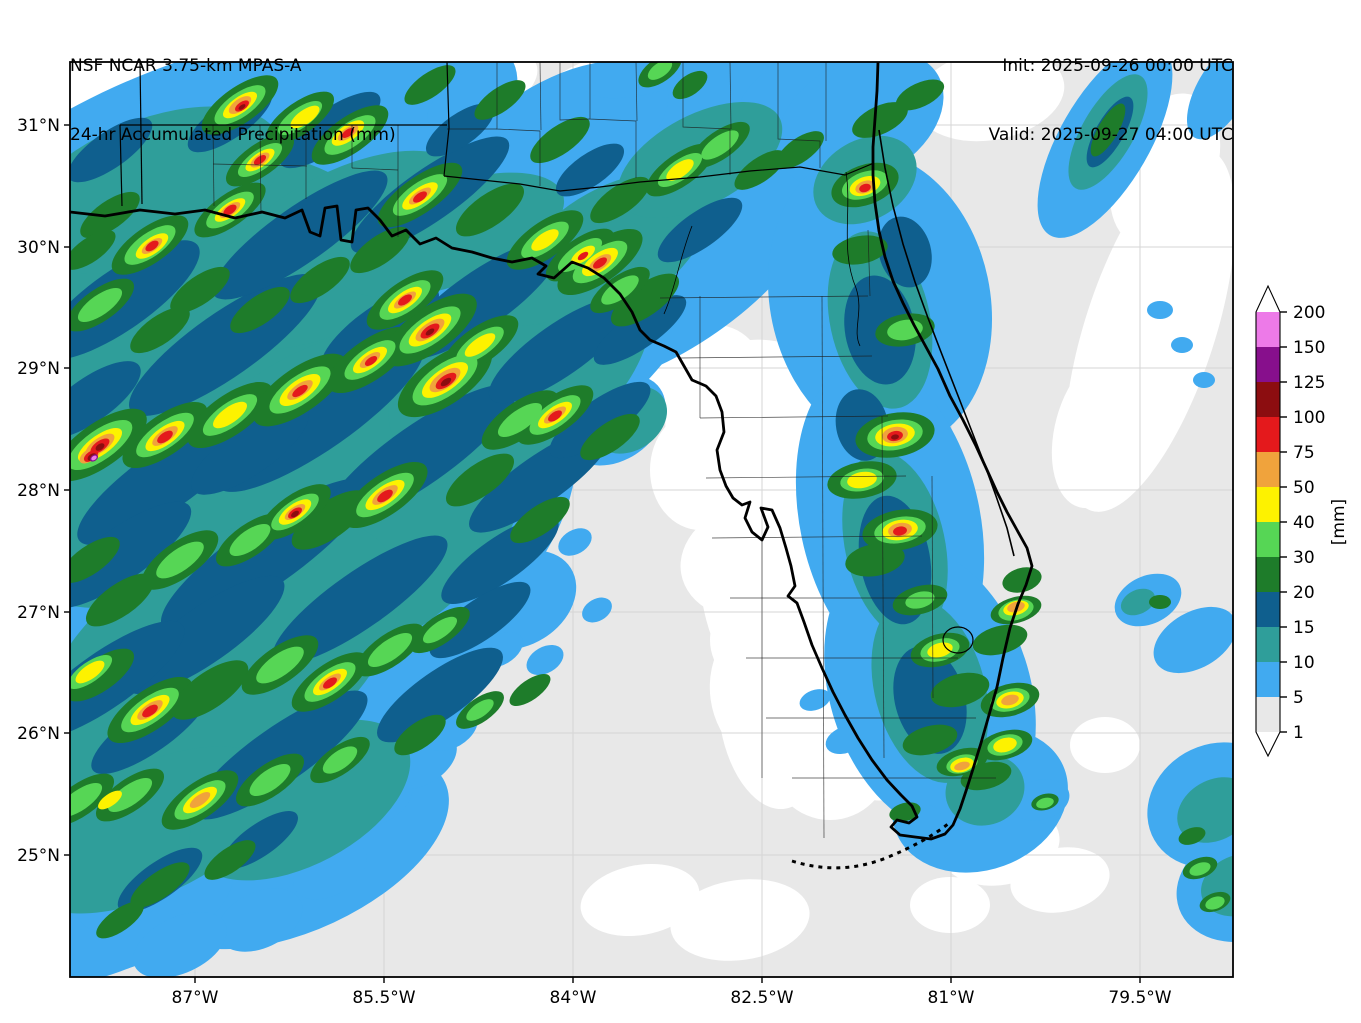 The image size is (1361, 1023). Describe the element at coordinates (94, 458) in the screenshot. I see `precip-cells-150-200mm` at that location.